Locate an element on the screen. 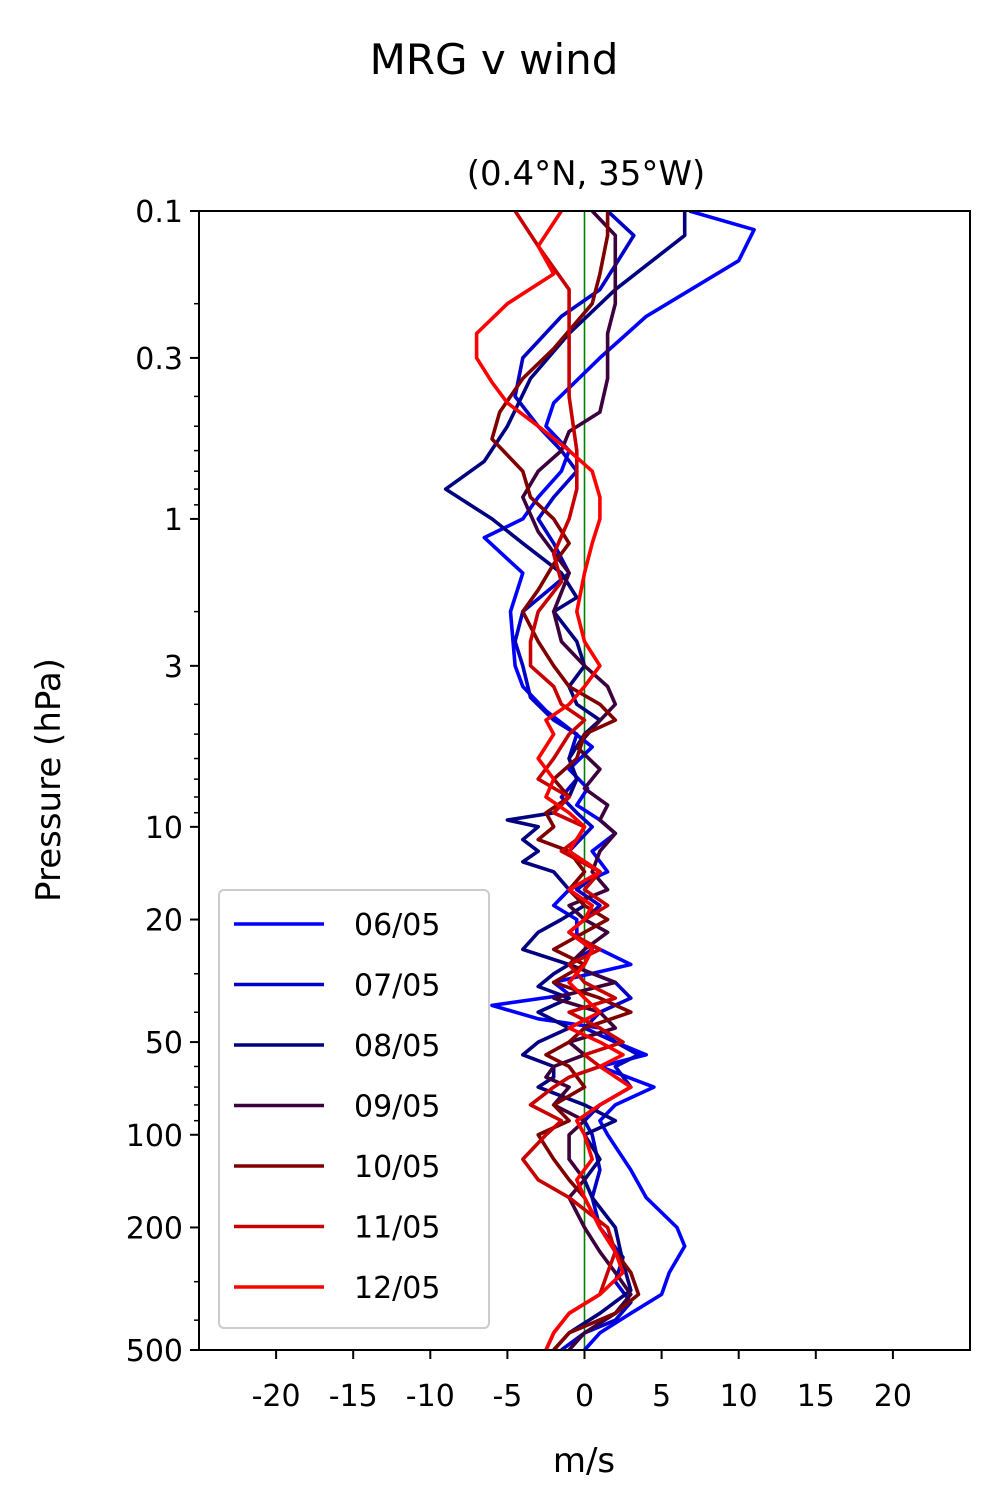  y-tick-label: 0.1 is located at coordinates (159, 212).